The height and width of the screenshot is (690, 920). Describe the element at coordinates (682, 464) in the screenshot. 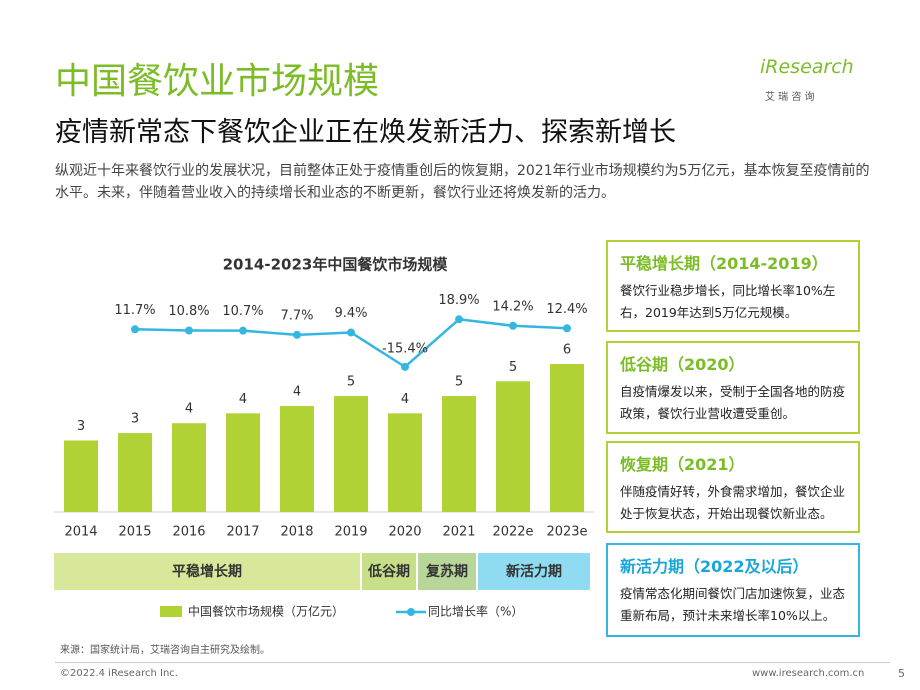

I see `panel-title: 恢复期（2021）` at that location.